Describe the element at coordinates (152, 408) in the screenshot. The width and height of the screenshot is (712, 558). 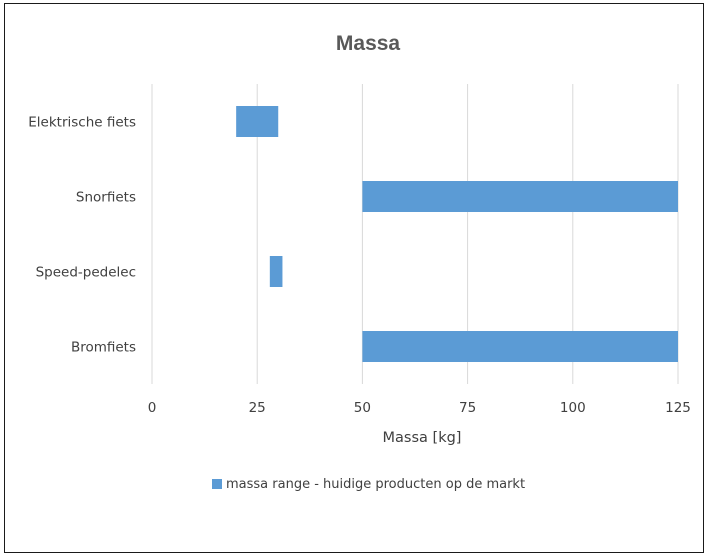
I see `x-tick-label: 0` at that location.